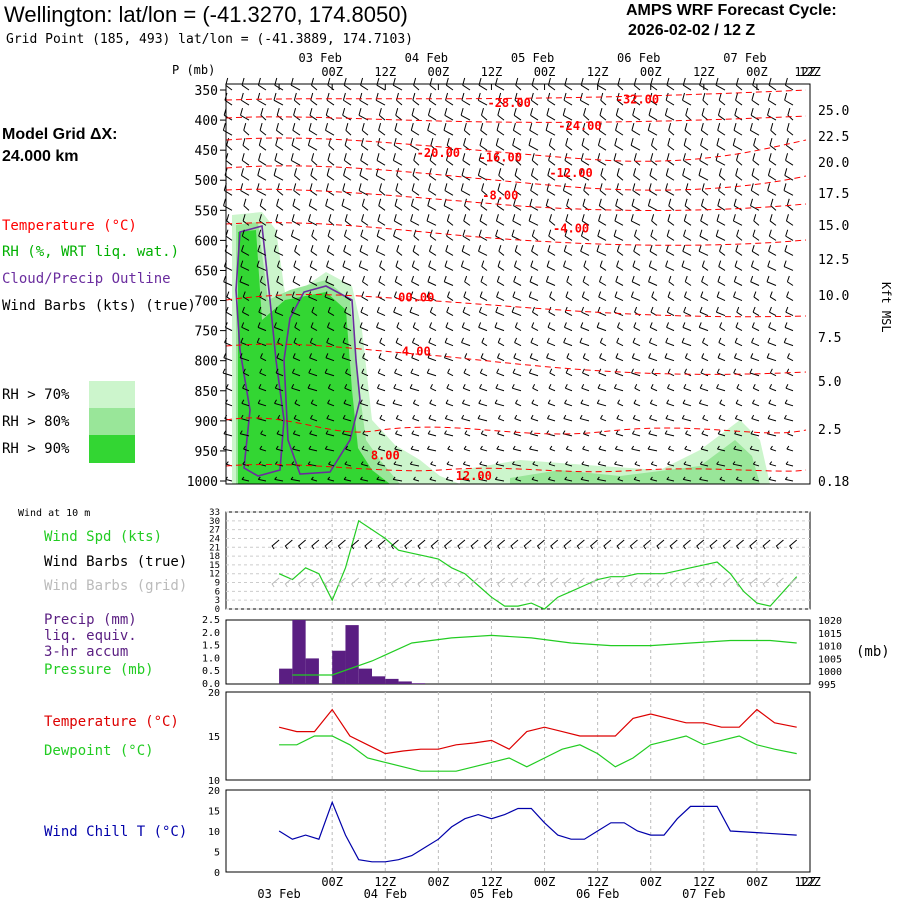  What do you see at coordinates (833, 163) in the screenshot?
I see `height-label-2: 20.0` at bounding box center [833, 163].